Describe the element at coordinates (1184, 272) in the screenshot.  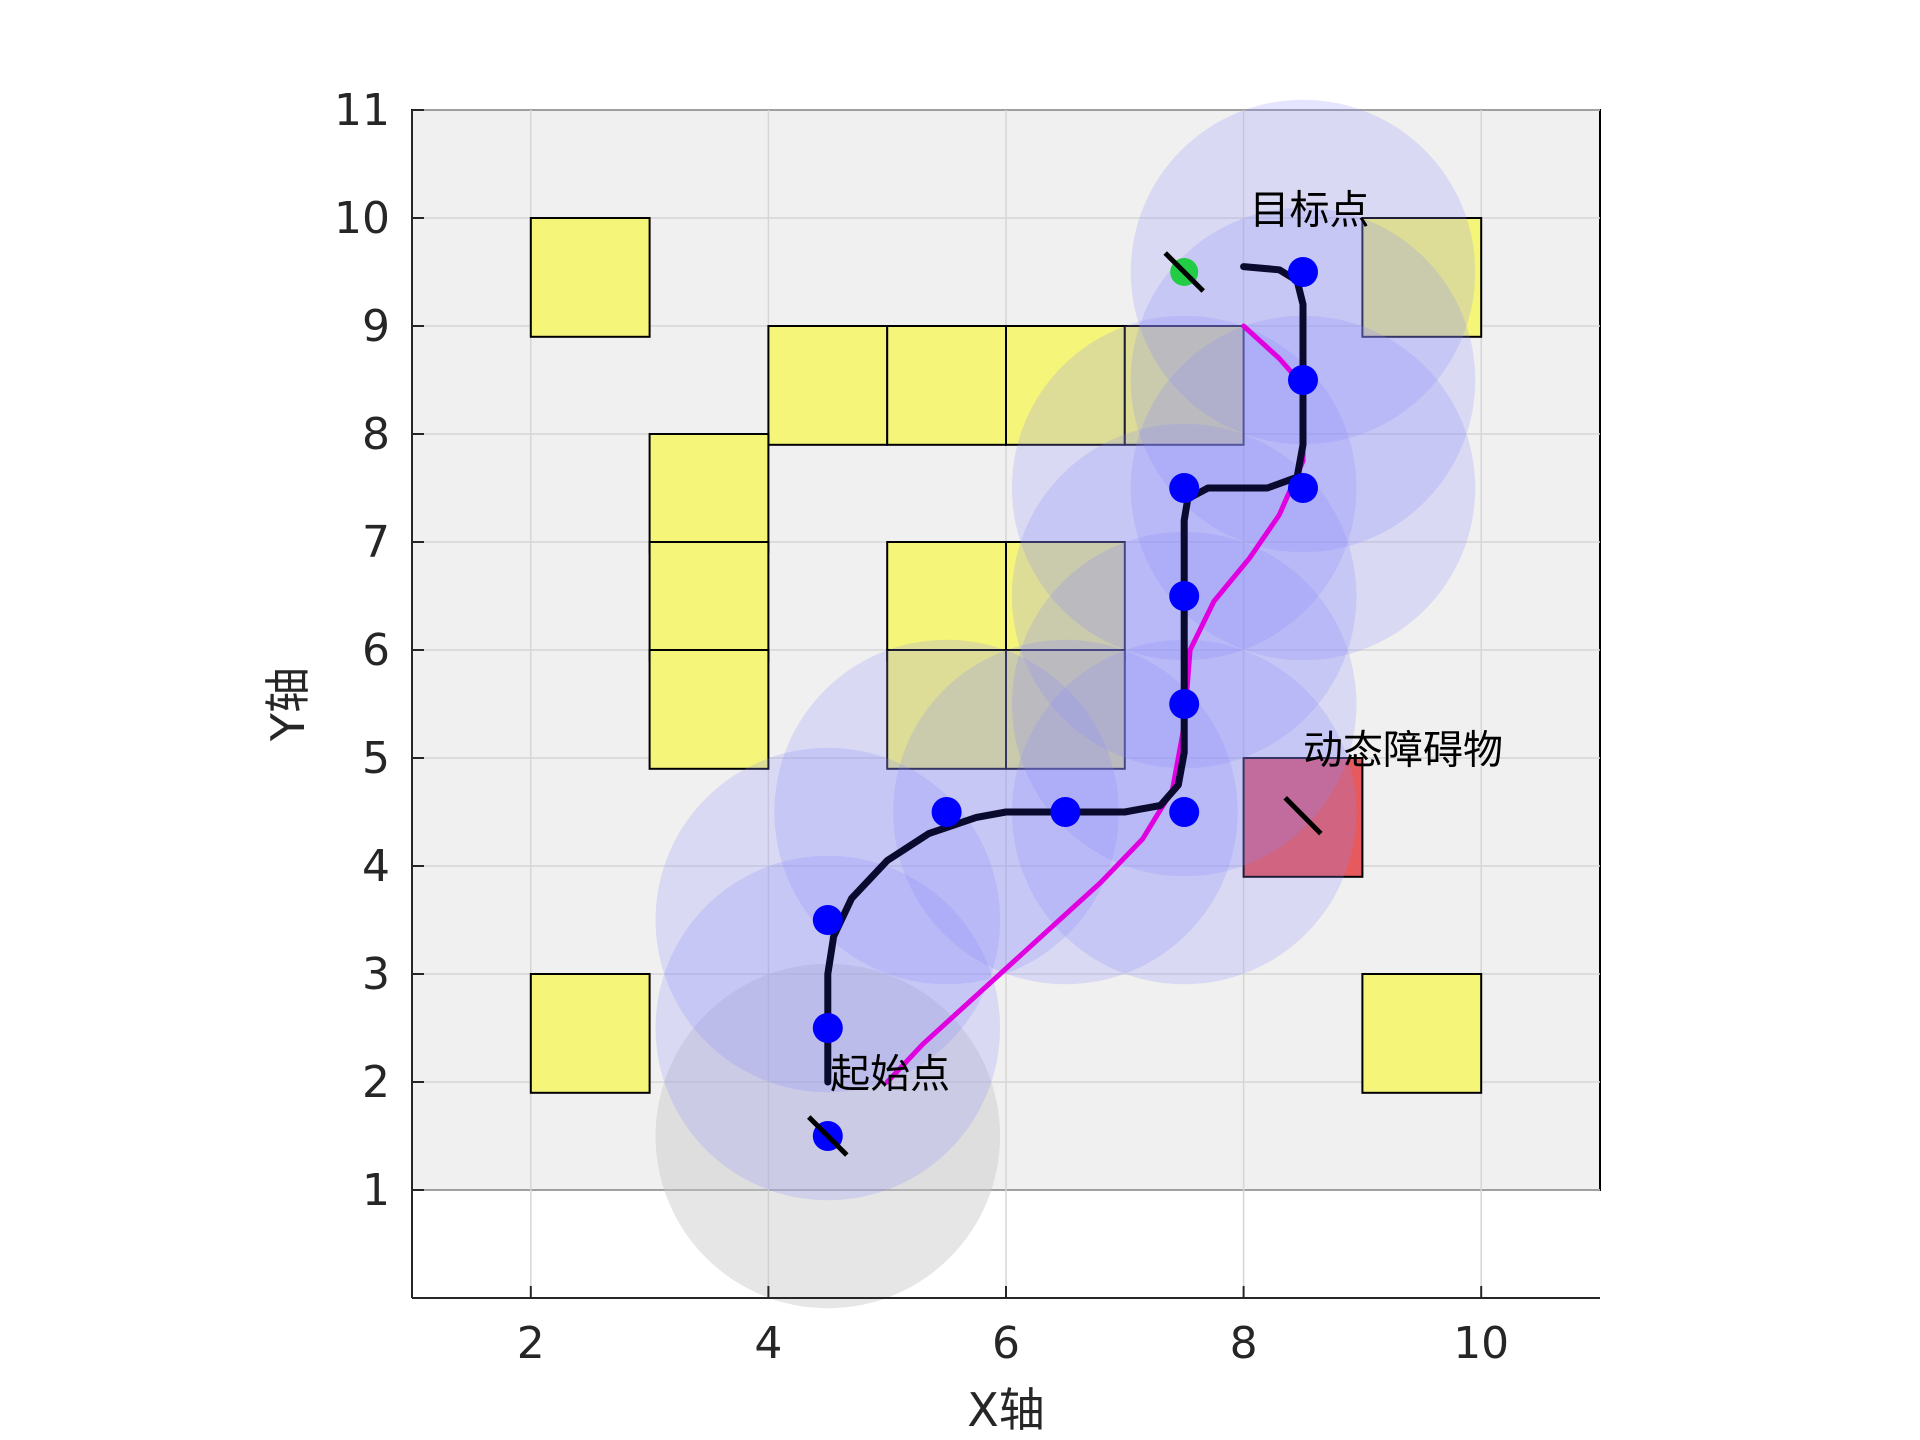
I see `goal-heading-marker` at that location.